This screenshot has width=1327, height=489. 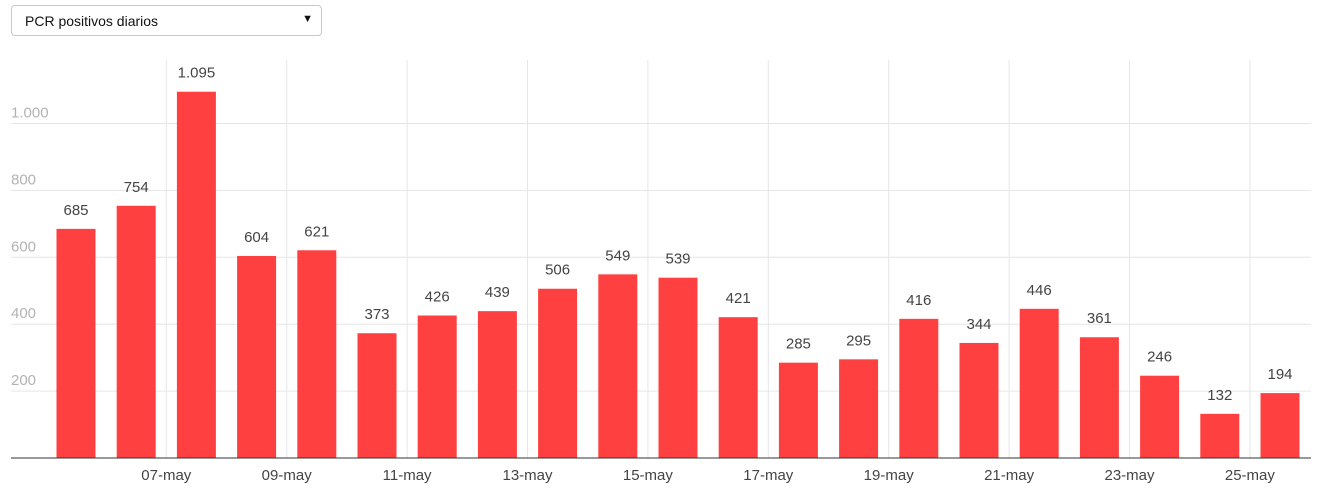 What do you see at coordinates (858, 340) in the screenshot?
I see `bar-value-label: 295` at bounding box center [858, 340].